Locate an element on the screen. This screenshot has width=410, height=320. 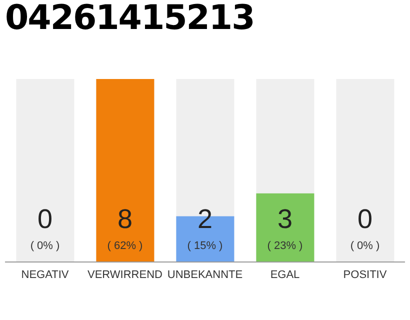
data-label: 3 is located at coordinates (285, 219).